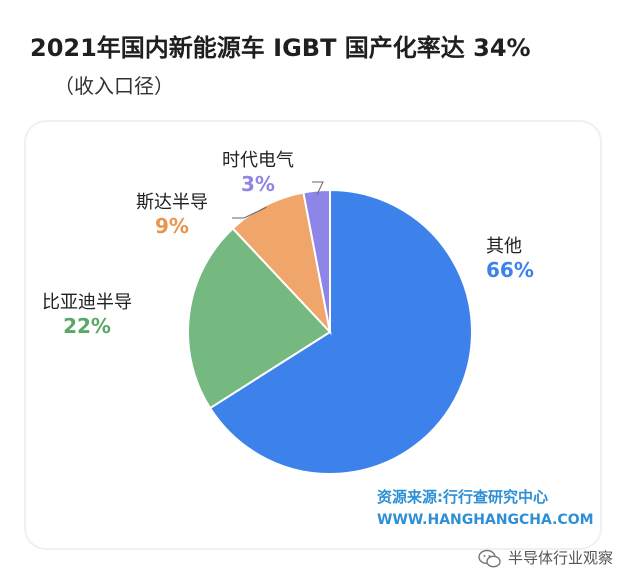  Describe the element at coordinates (316, 260) in the screenshot. I see `pie-slice-crrc` at that location.